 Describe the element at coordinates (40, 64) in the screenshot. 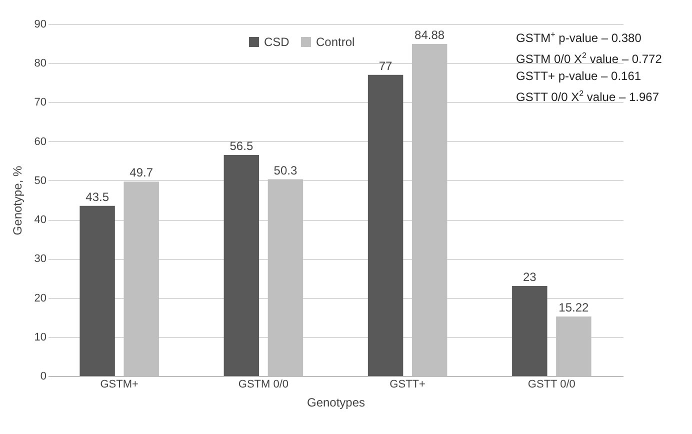

I see `y-tick-label: 80` at that location.